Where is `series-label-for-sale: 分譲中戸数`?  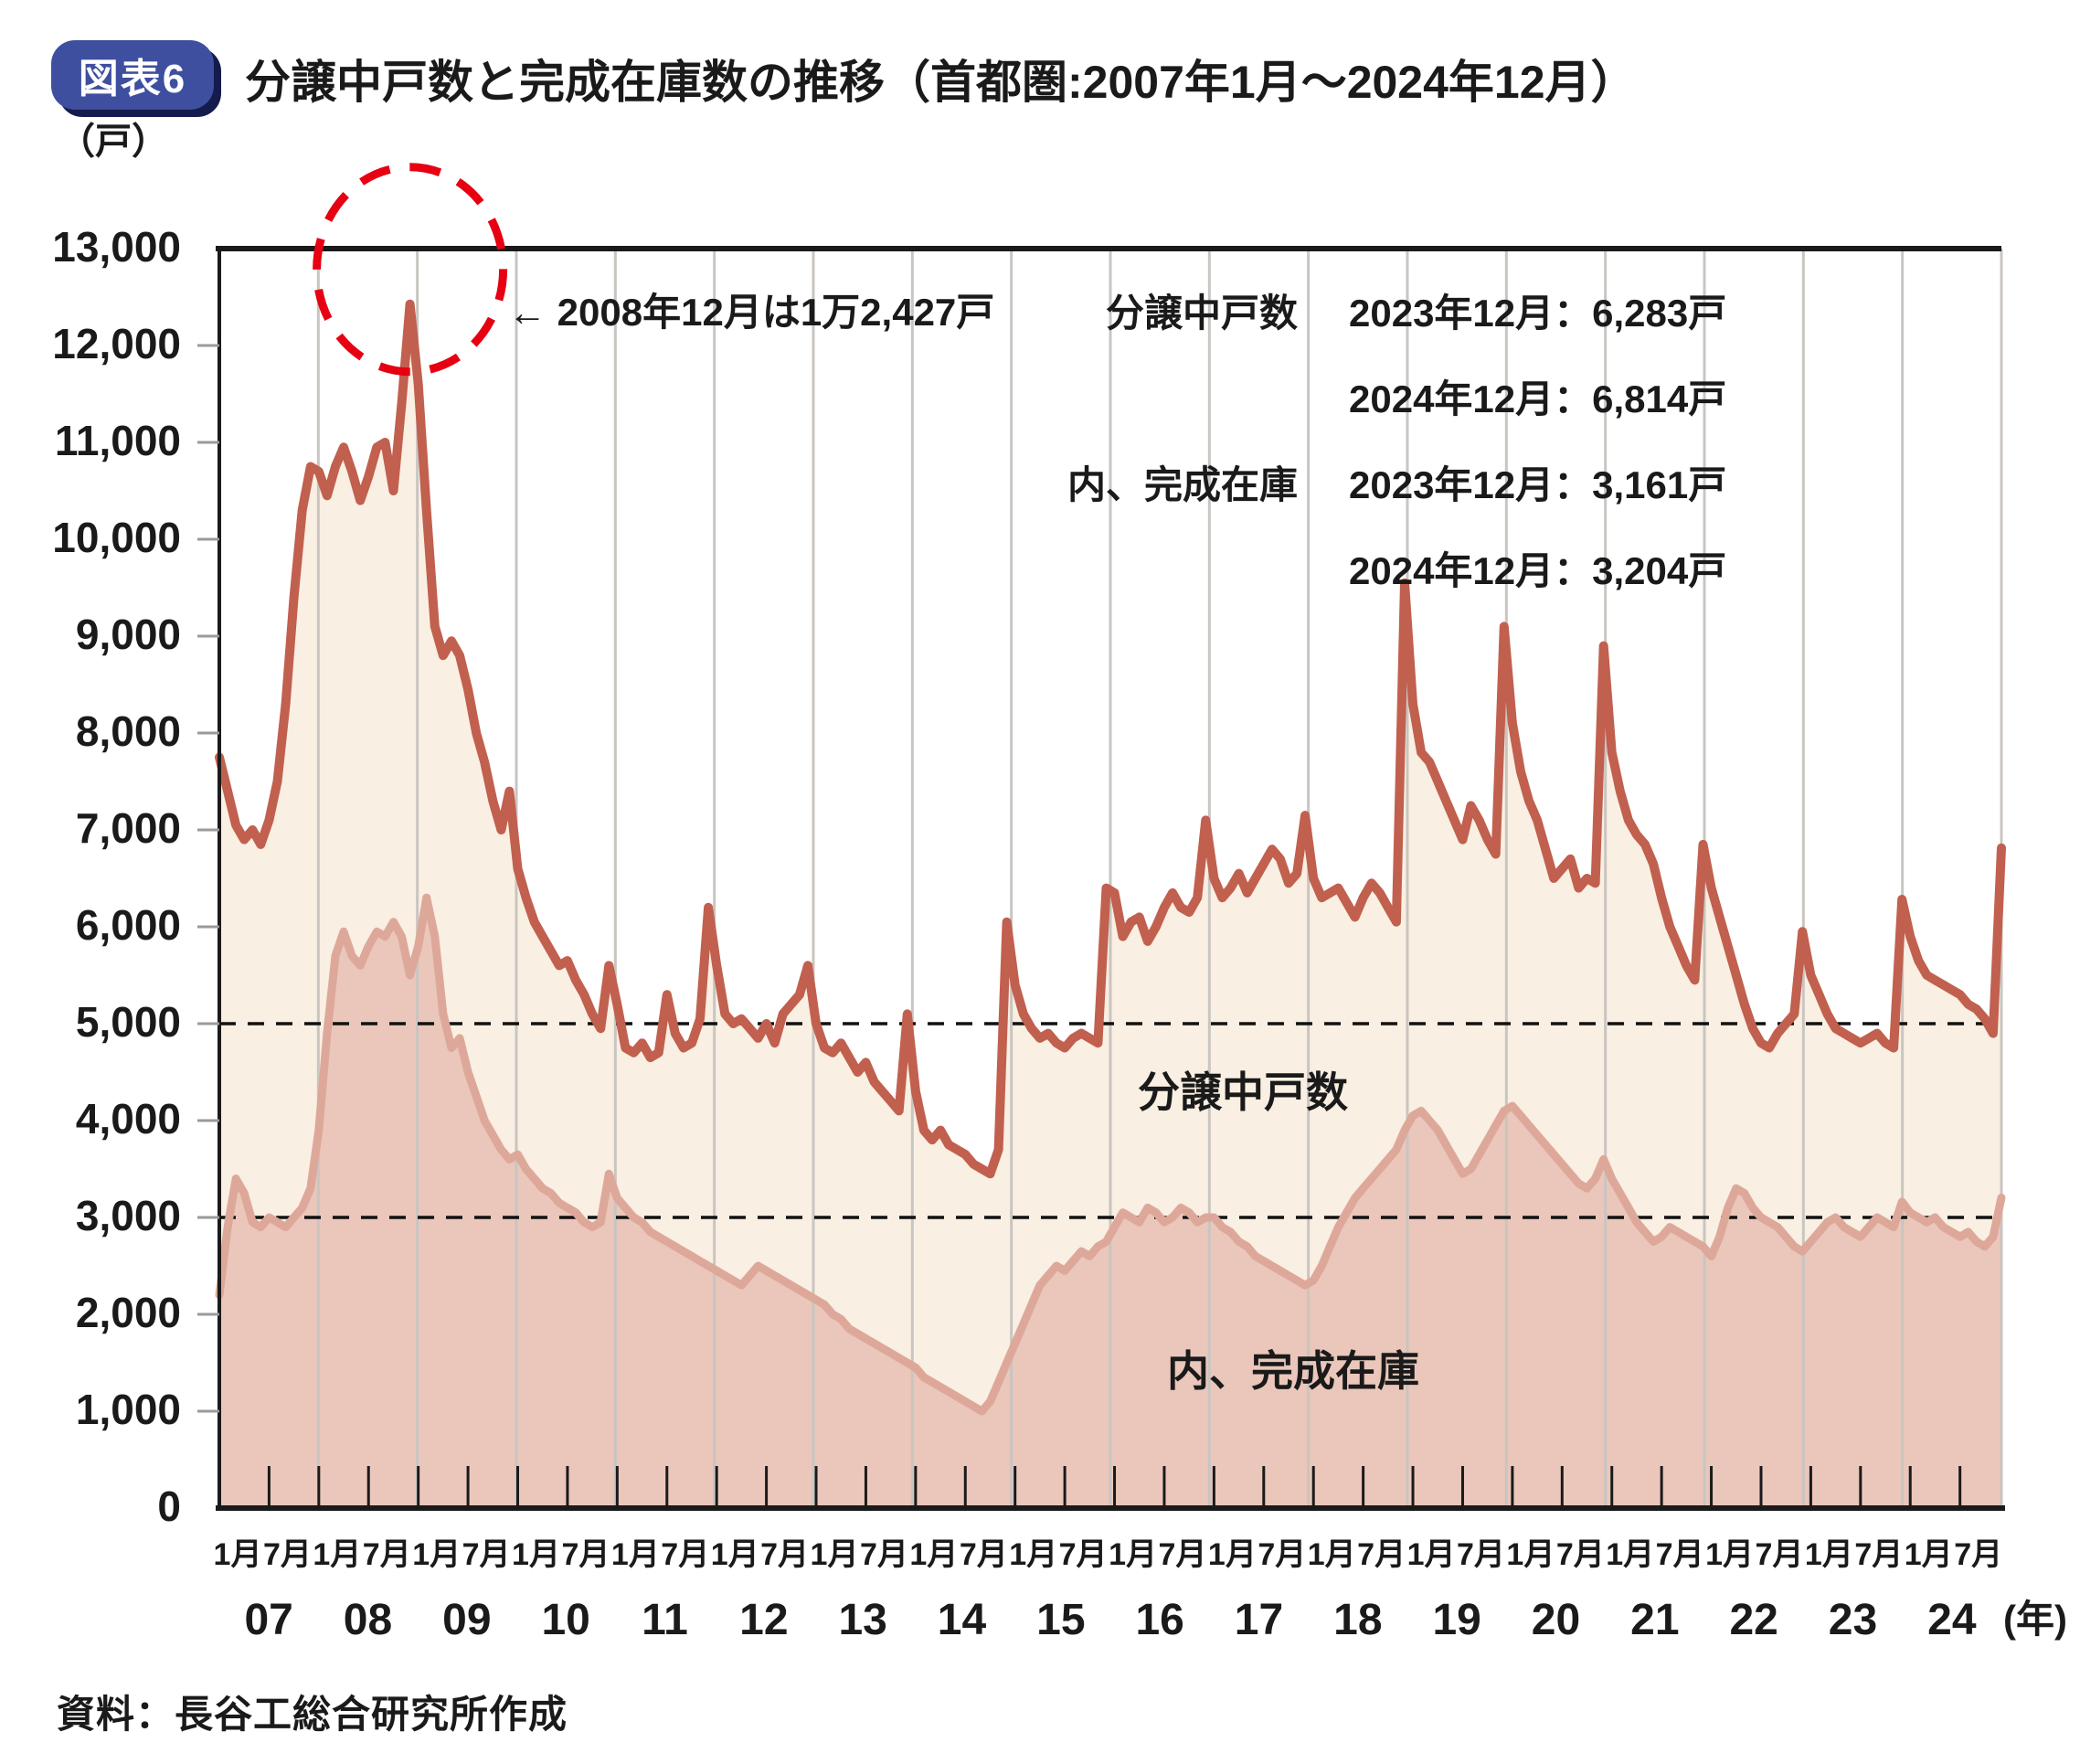
series-label-for-sale: 分譲中戸数 is located at coordinates (1243, 1092).